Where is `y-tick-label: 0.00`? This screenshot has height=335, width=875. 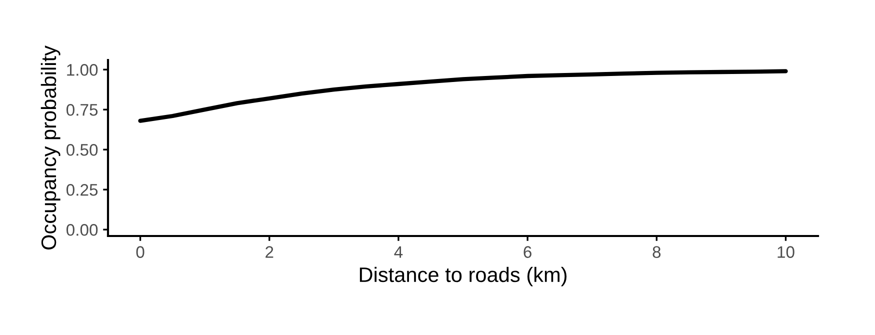
y-tick-label: 0.00 is located at coordinates (82, 230).